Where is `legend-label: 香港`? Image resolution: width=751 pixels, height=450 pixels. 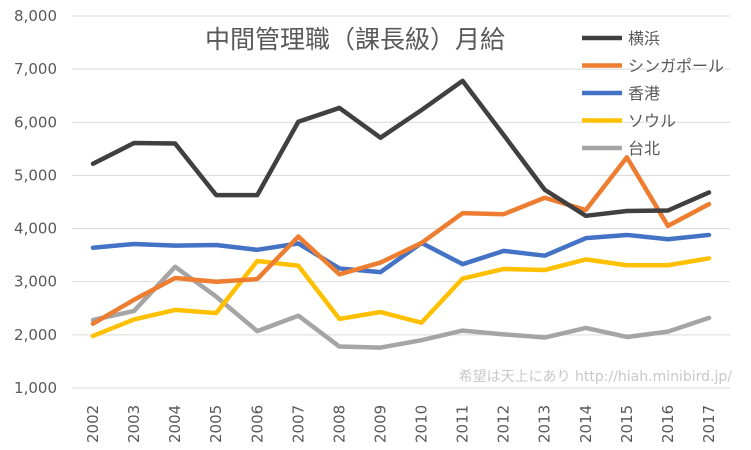
legend-label: 香港 is located at coordinates (644, 93).